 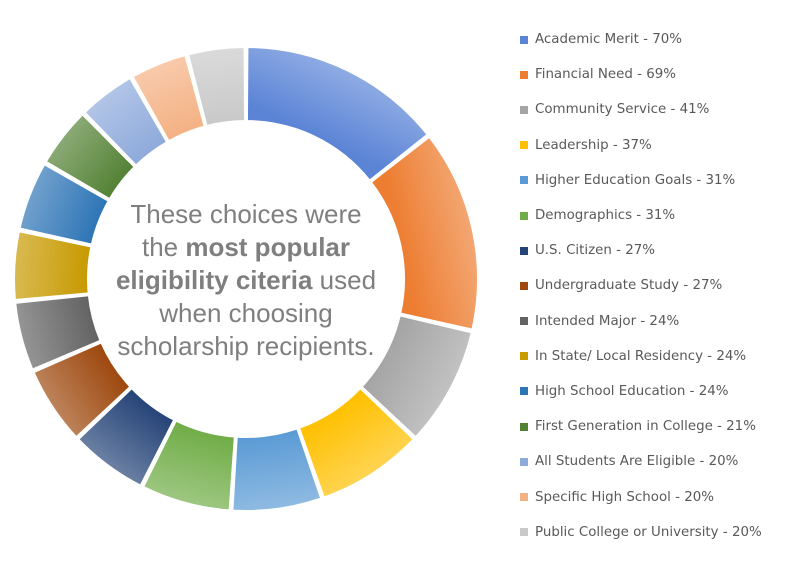 What do you see at coordinates (214, 280) in the screenshot?
I see `center-text-line-3a: eligibility citeria` at bounding box center [214, 280].